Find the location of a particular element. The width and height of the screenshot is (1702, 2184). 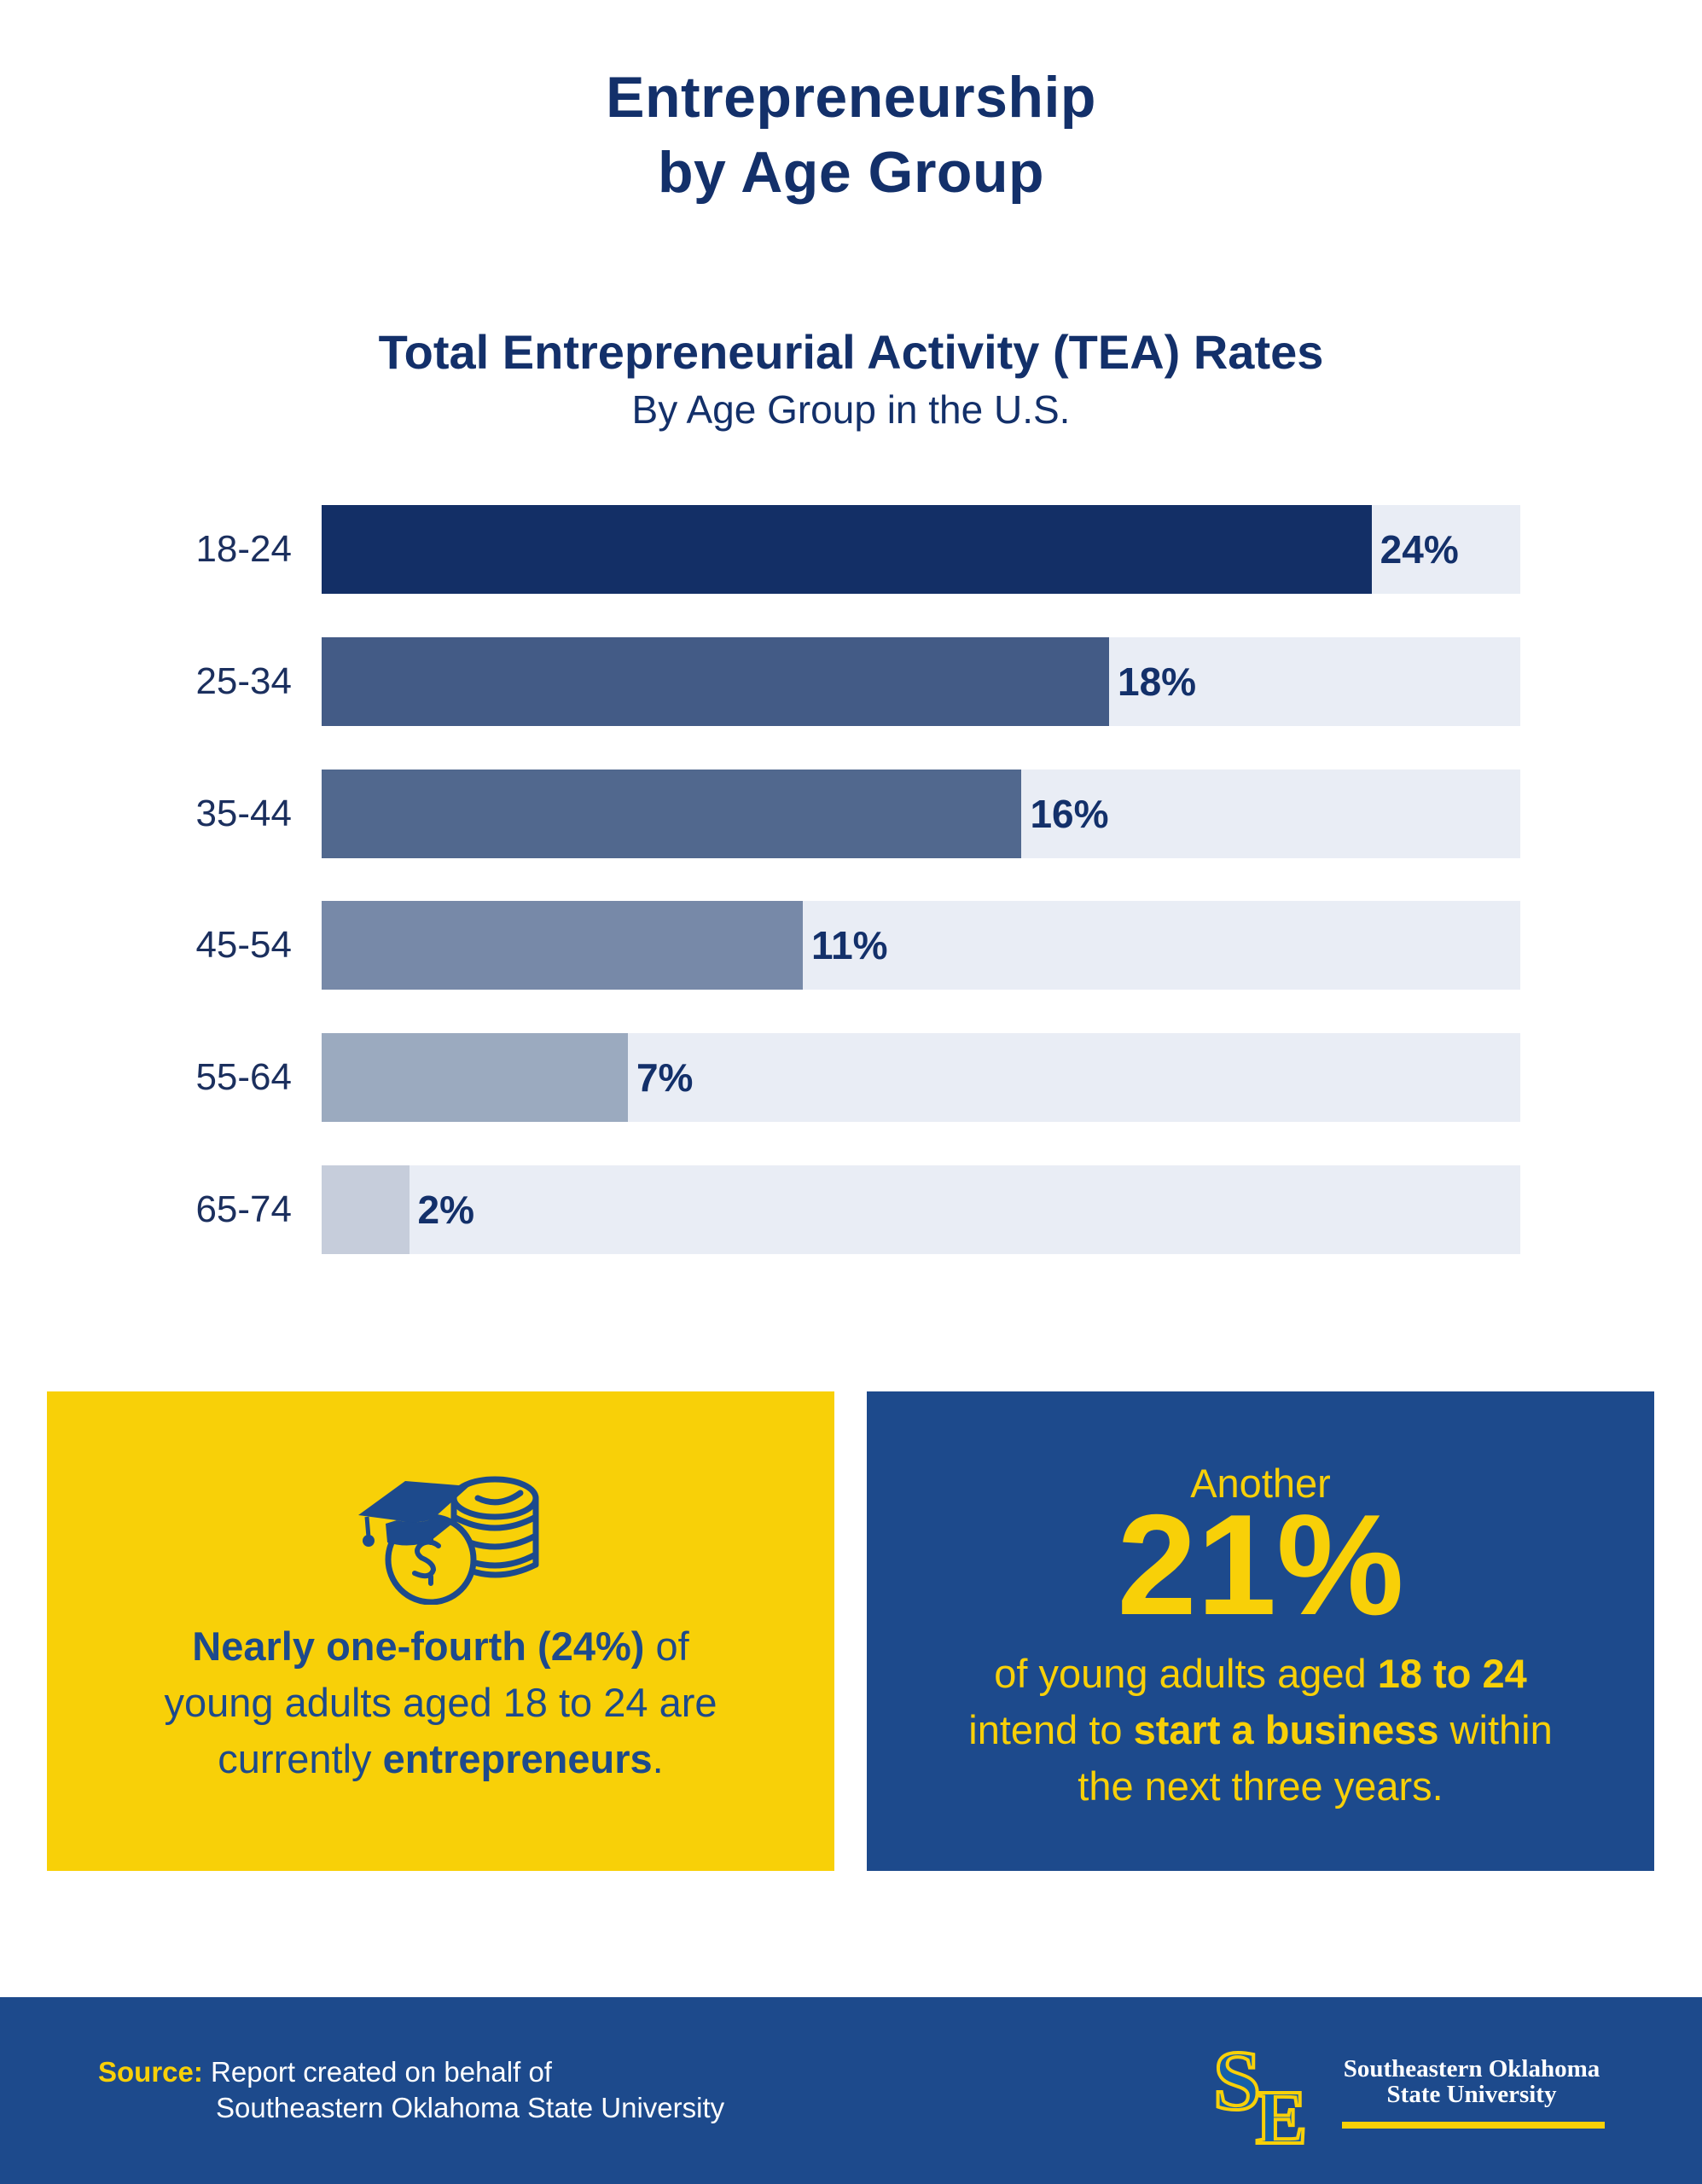

bar-track: 24% is located at coordinates (921, 549).